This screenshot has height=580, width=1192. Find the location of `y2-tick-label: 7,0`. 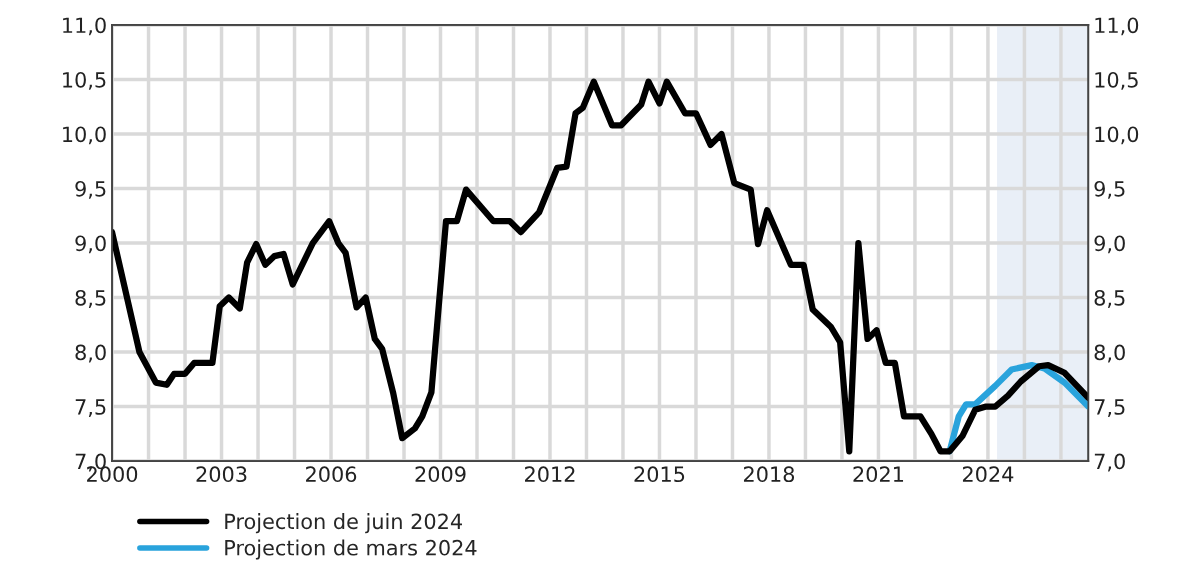

y2-tick-label: 7,0 is located at coordinates (1109, 462).